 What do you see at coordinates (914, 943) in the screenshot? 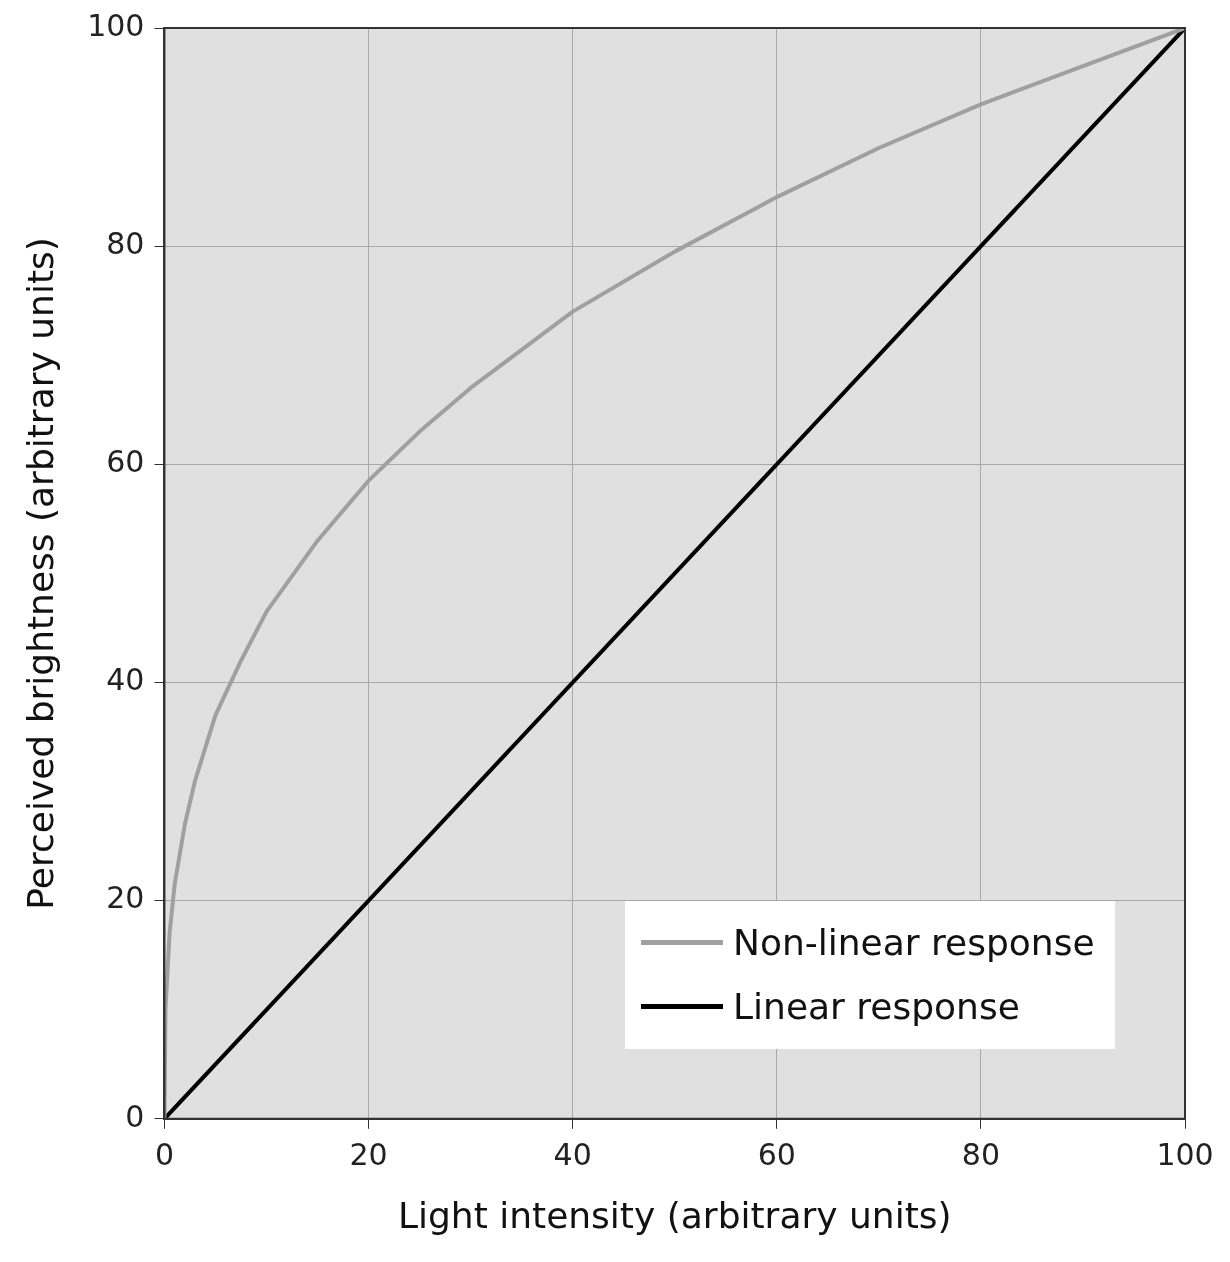
I see `legend-label: Non-linear response` at bounding box center [914, 943].